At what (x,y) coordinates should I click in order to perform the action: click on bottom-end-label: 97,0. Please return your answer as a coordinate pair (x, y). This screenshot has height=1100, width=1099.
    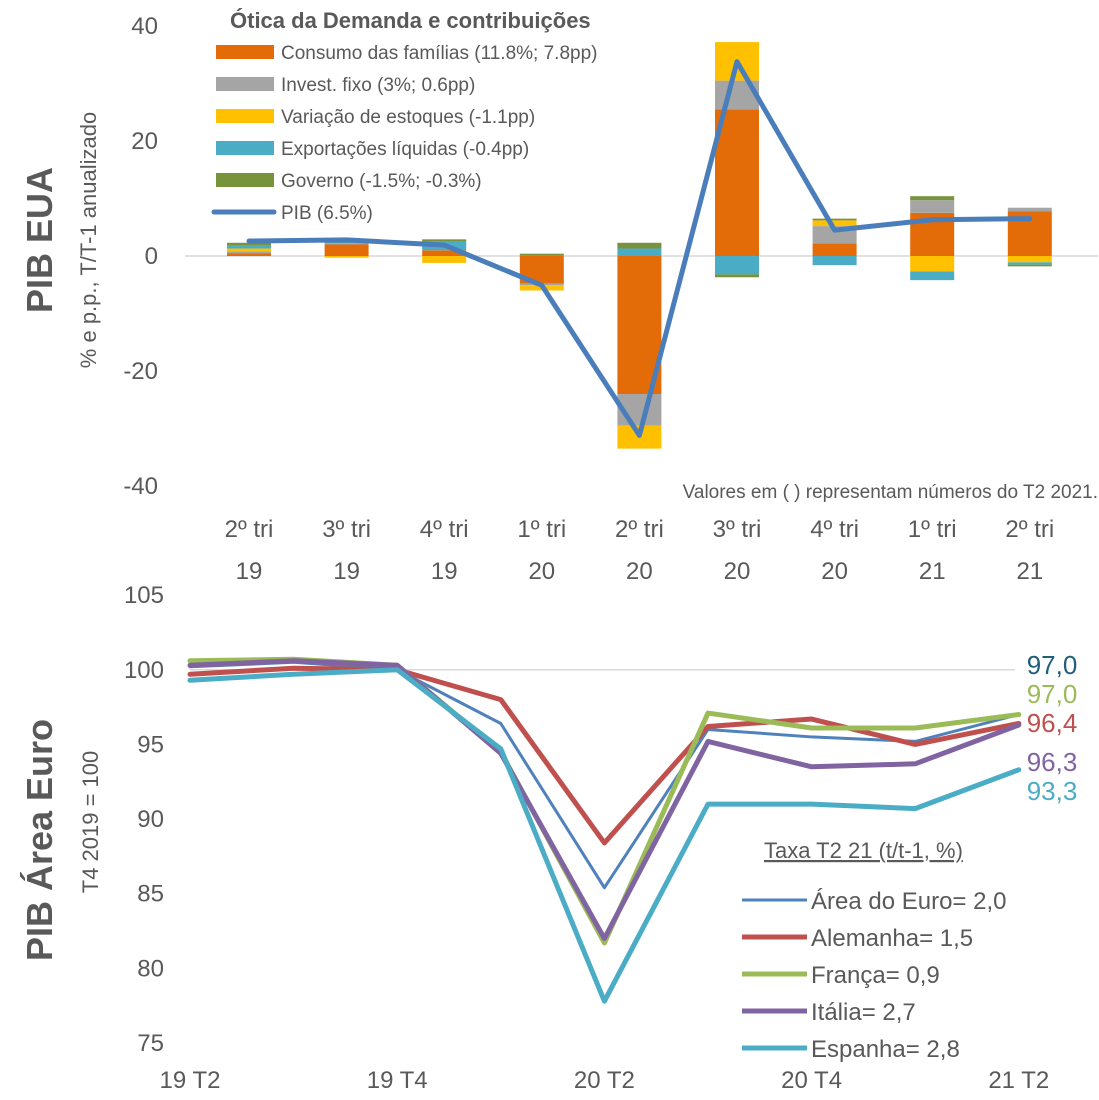
    Looking at the image, I should click on (1052, 665).